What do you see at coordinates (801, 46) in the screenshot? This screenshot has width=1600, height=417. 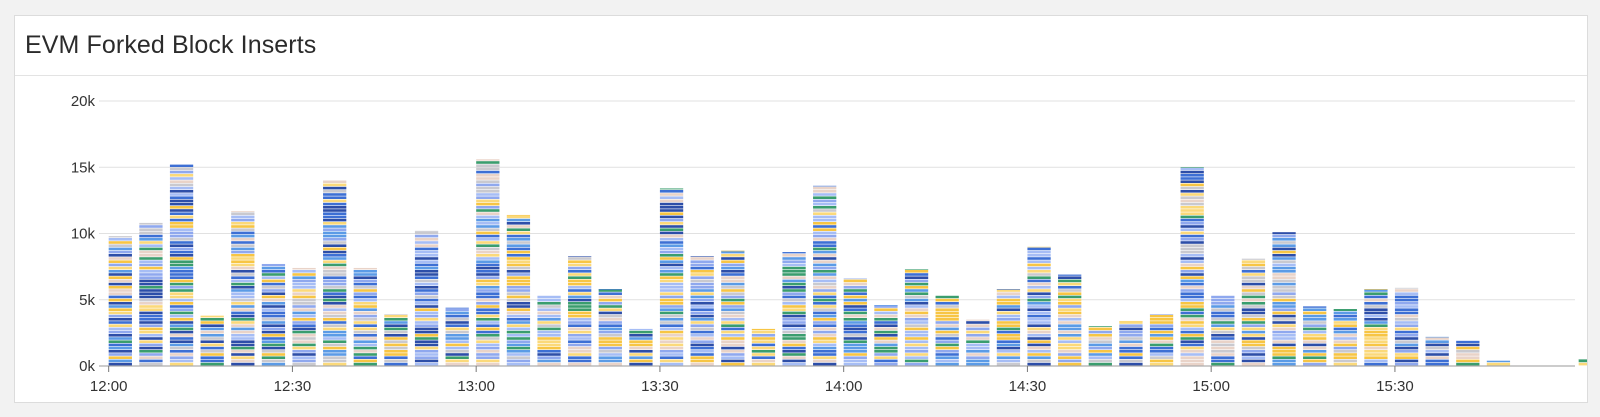 I see `widget-header: EVM Forked Block Inserts` at bounding box center [801, 46].